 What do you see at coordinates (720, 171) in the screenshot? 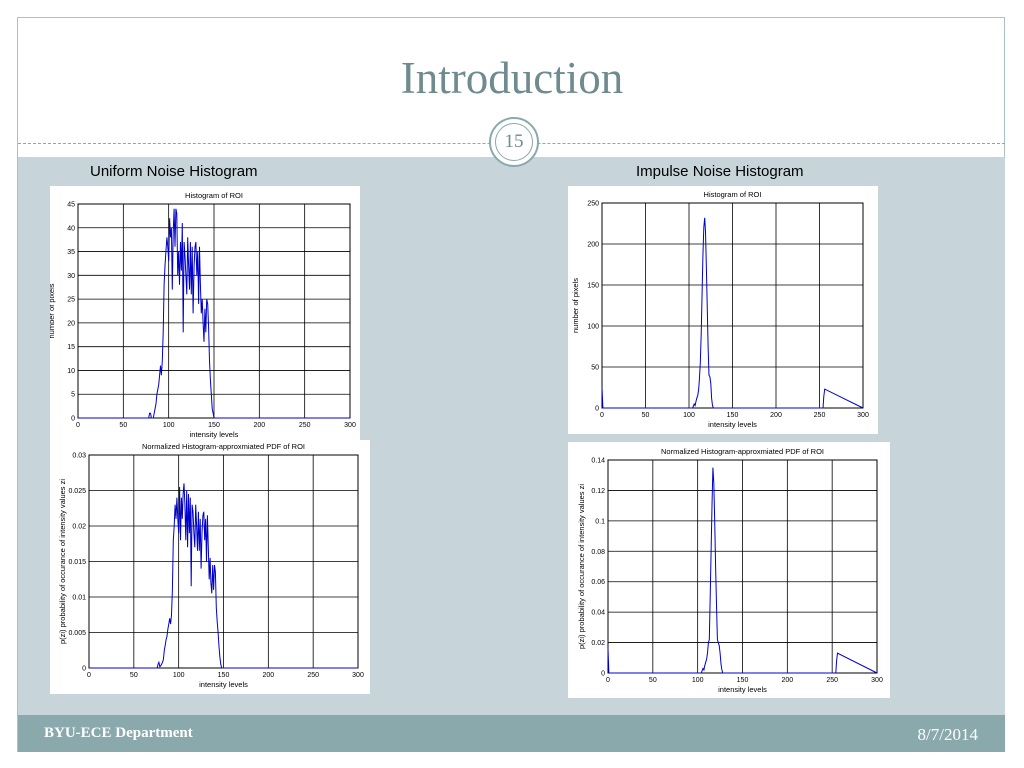
I see `right-panel-title: Impulse Noise Histogram` at bounding box center [720, 171].